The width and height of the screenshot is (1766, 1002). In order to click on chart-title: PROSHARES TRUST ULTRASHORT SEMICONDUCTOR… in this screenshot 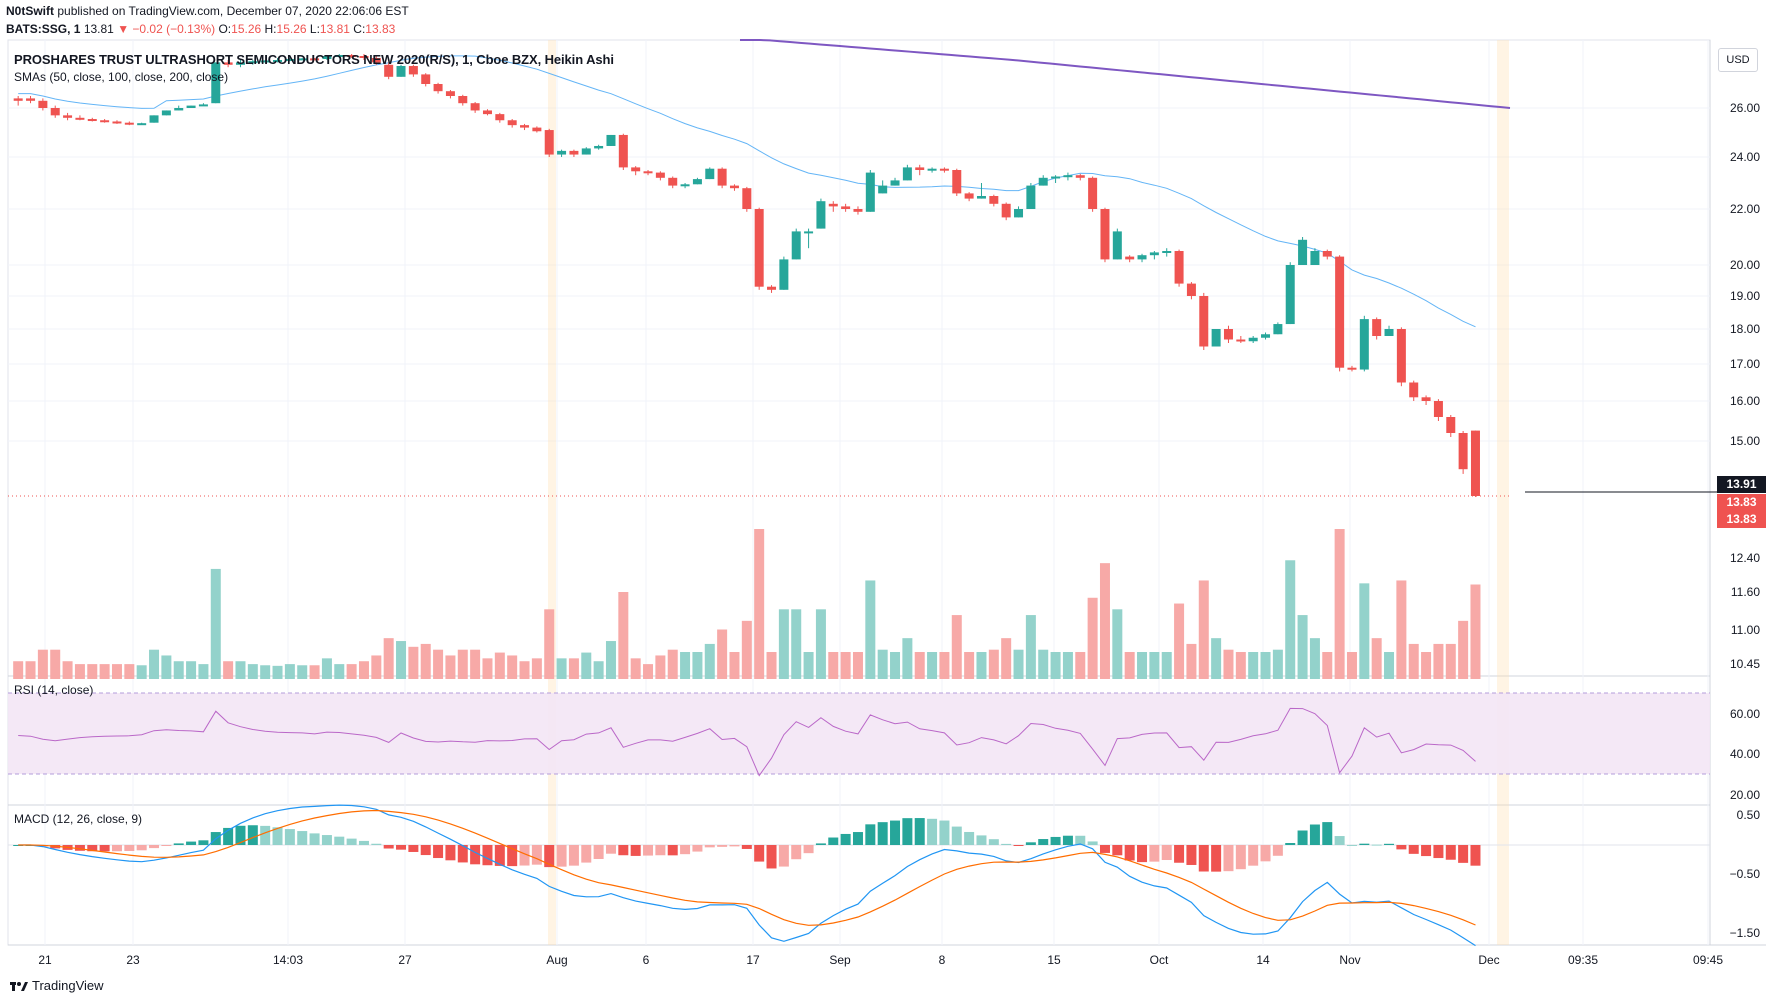, I will do `click(314, 59)`.